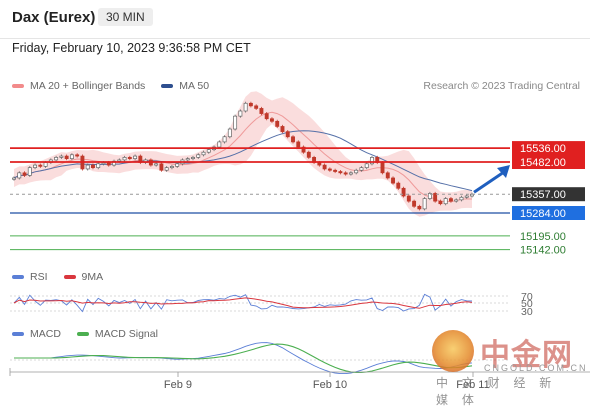  What do you see at coordinates (45, 334) in the screenshot?
I see `legend-label-macd: MACD` at bounding box center [45, 334].